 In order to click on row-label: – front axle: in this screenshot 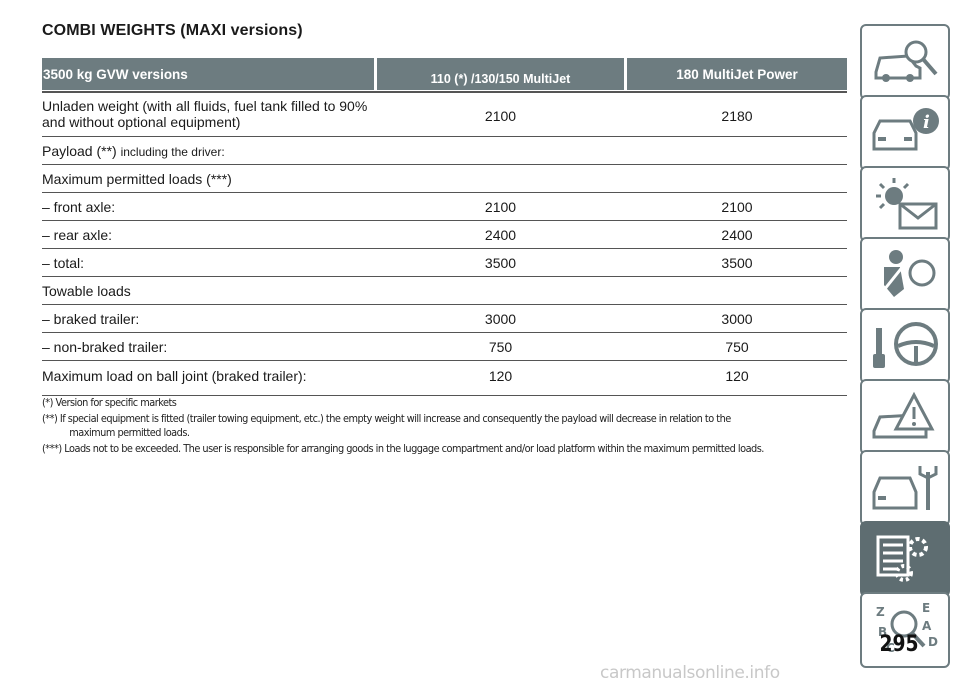, I will do `click(79, 207)`.